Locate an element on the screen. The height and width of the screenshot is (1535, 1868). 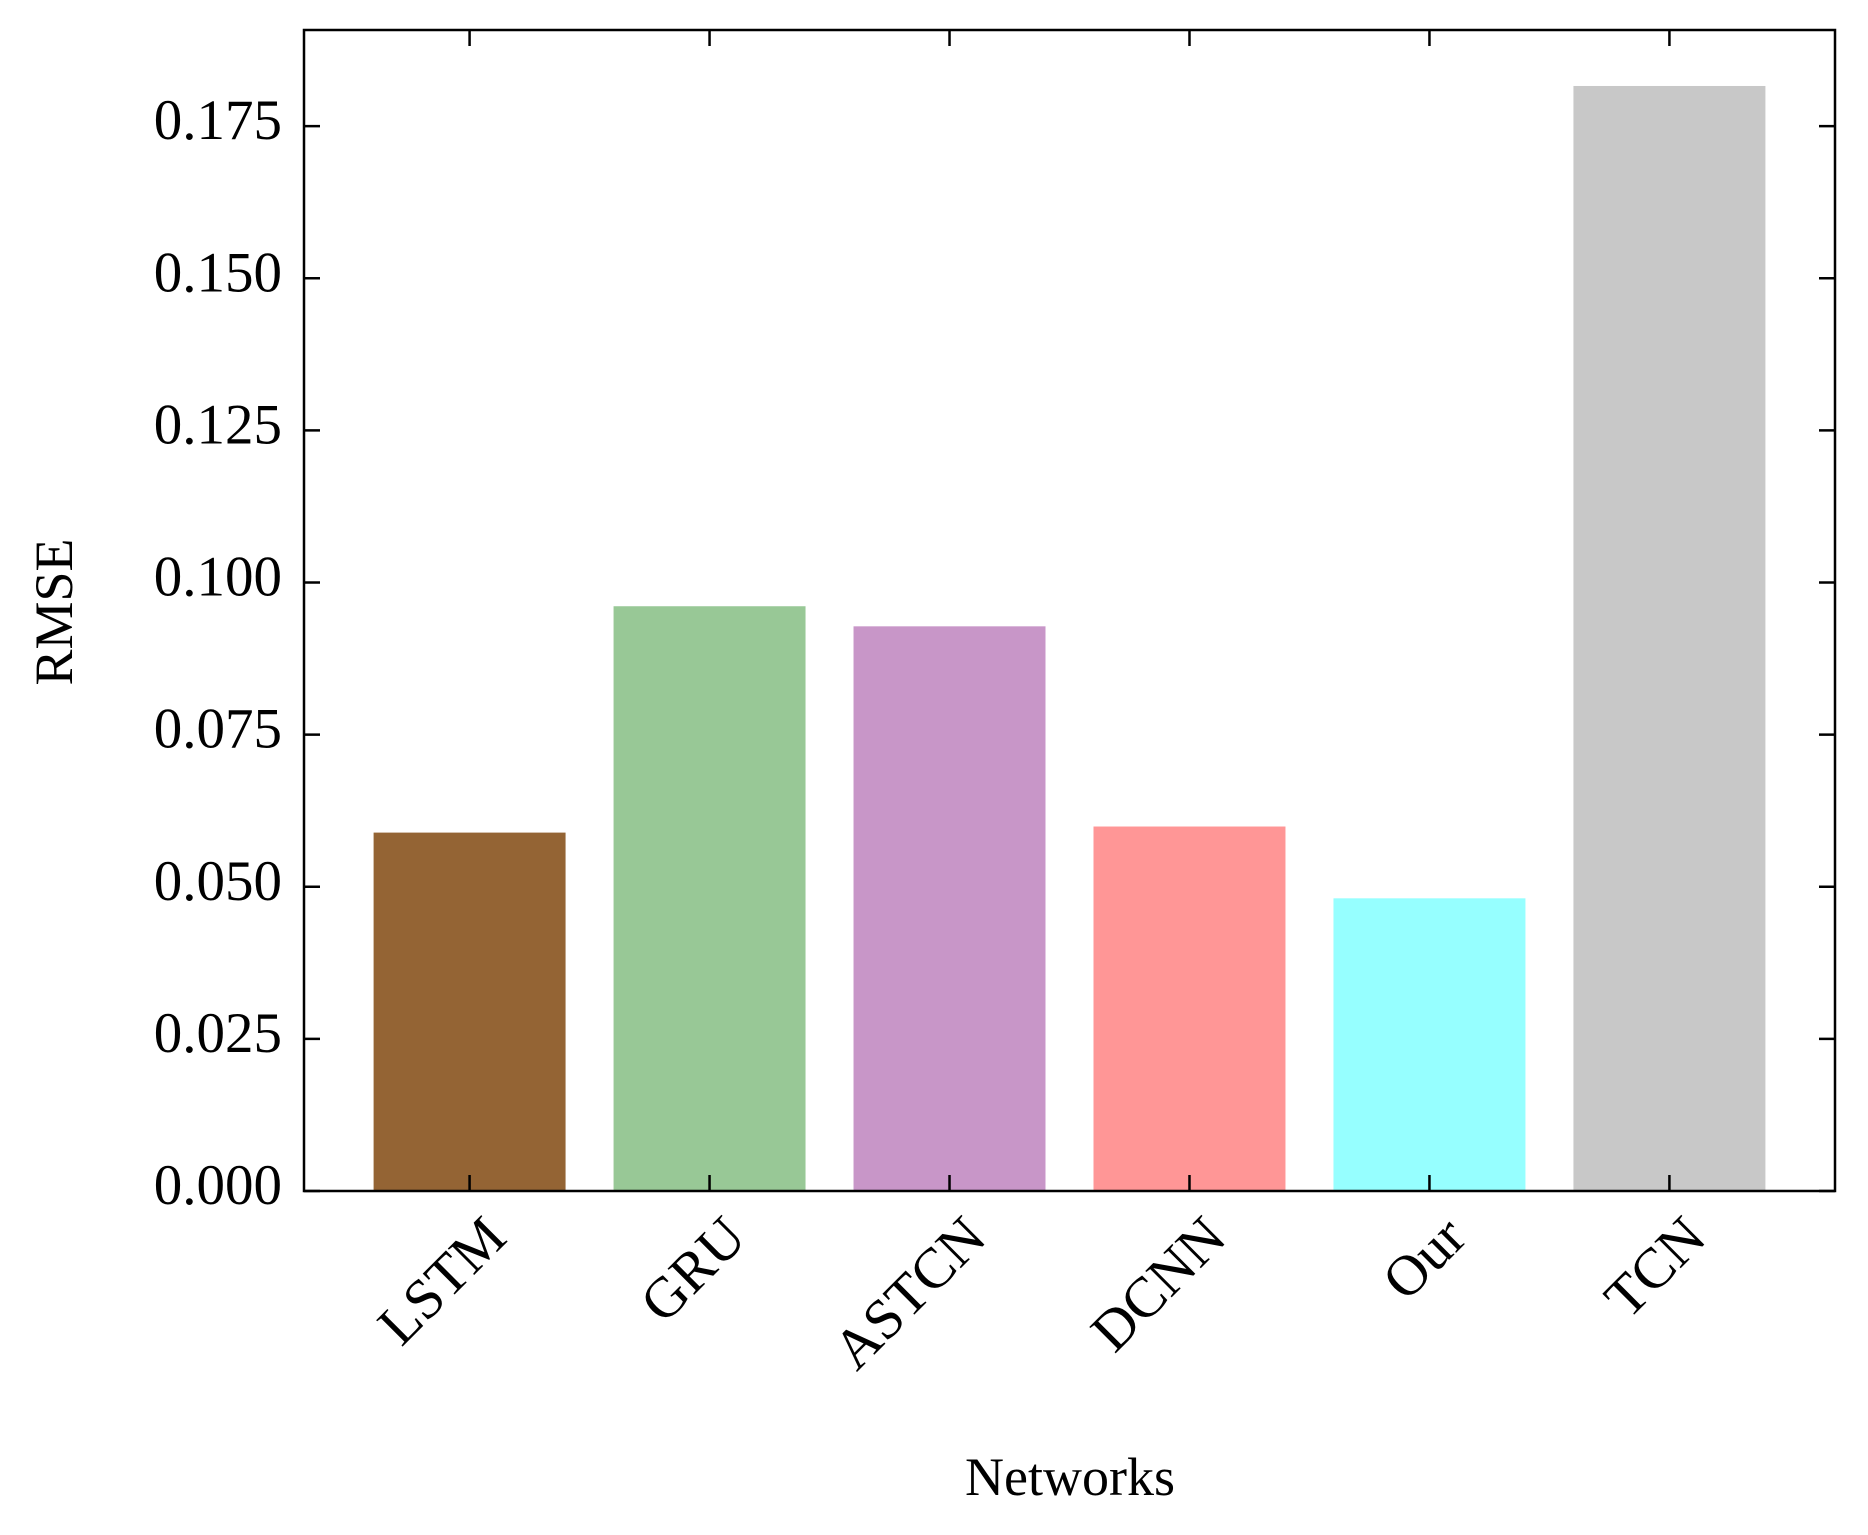
y-tick-label: 0.000 is located at coordinates (218, 1185).